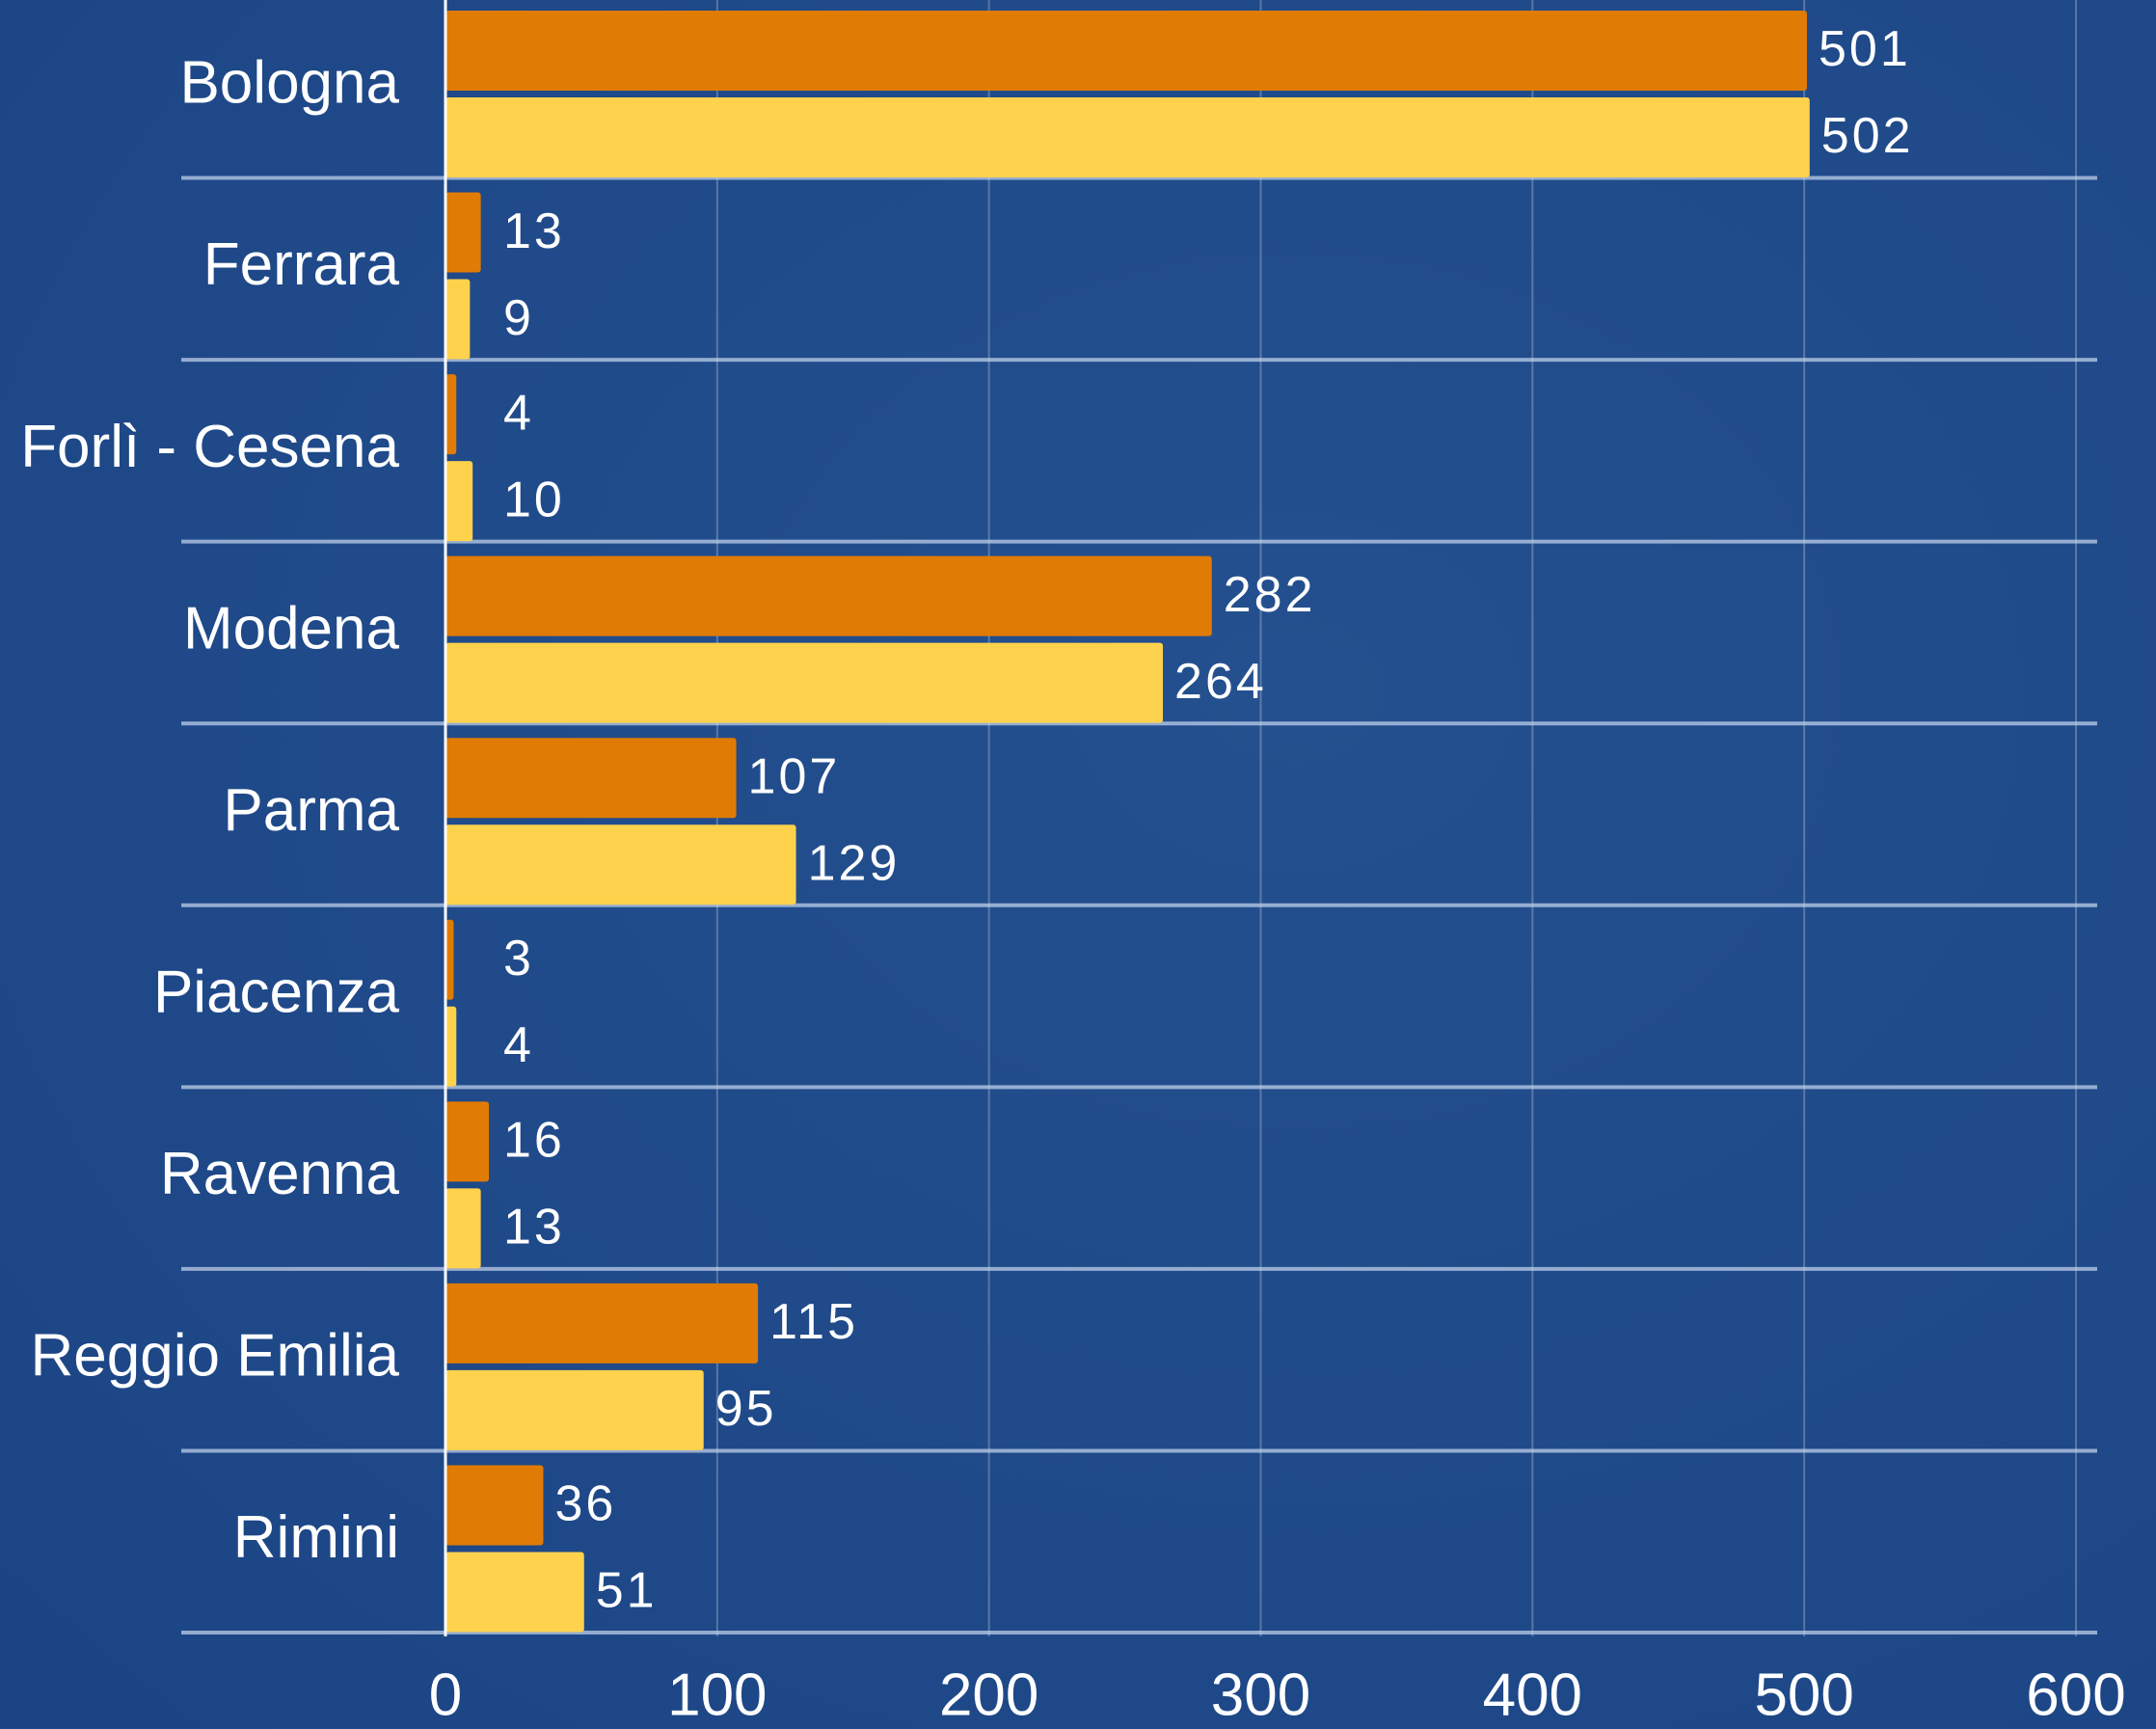 This screenshot has width=2156, height=1729. What do you see at coordinates (289, 83) in the screenshot?
I see `category-label: Bologna` at bounding box center [289, 83].